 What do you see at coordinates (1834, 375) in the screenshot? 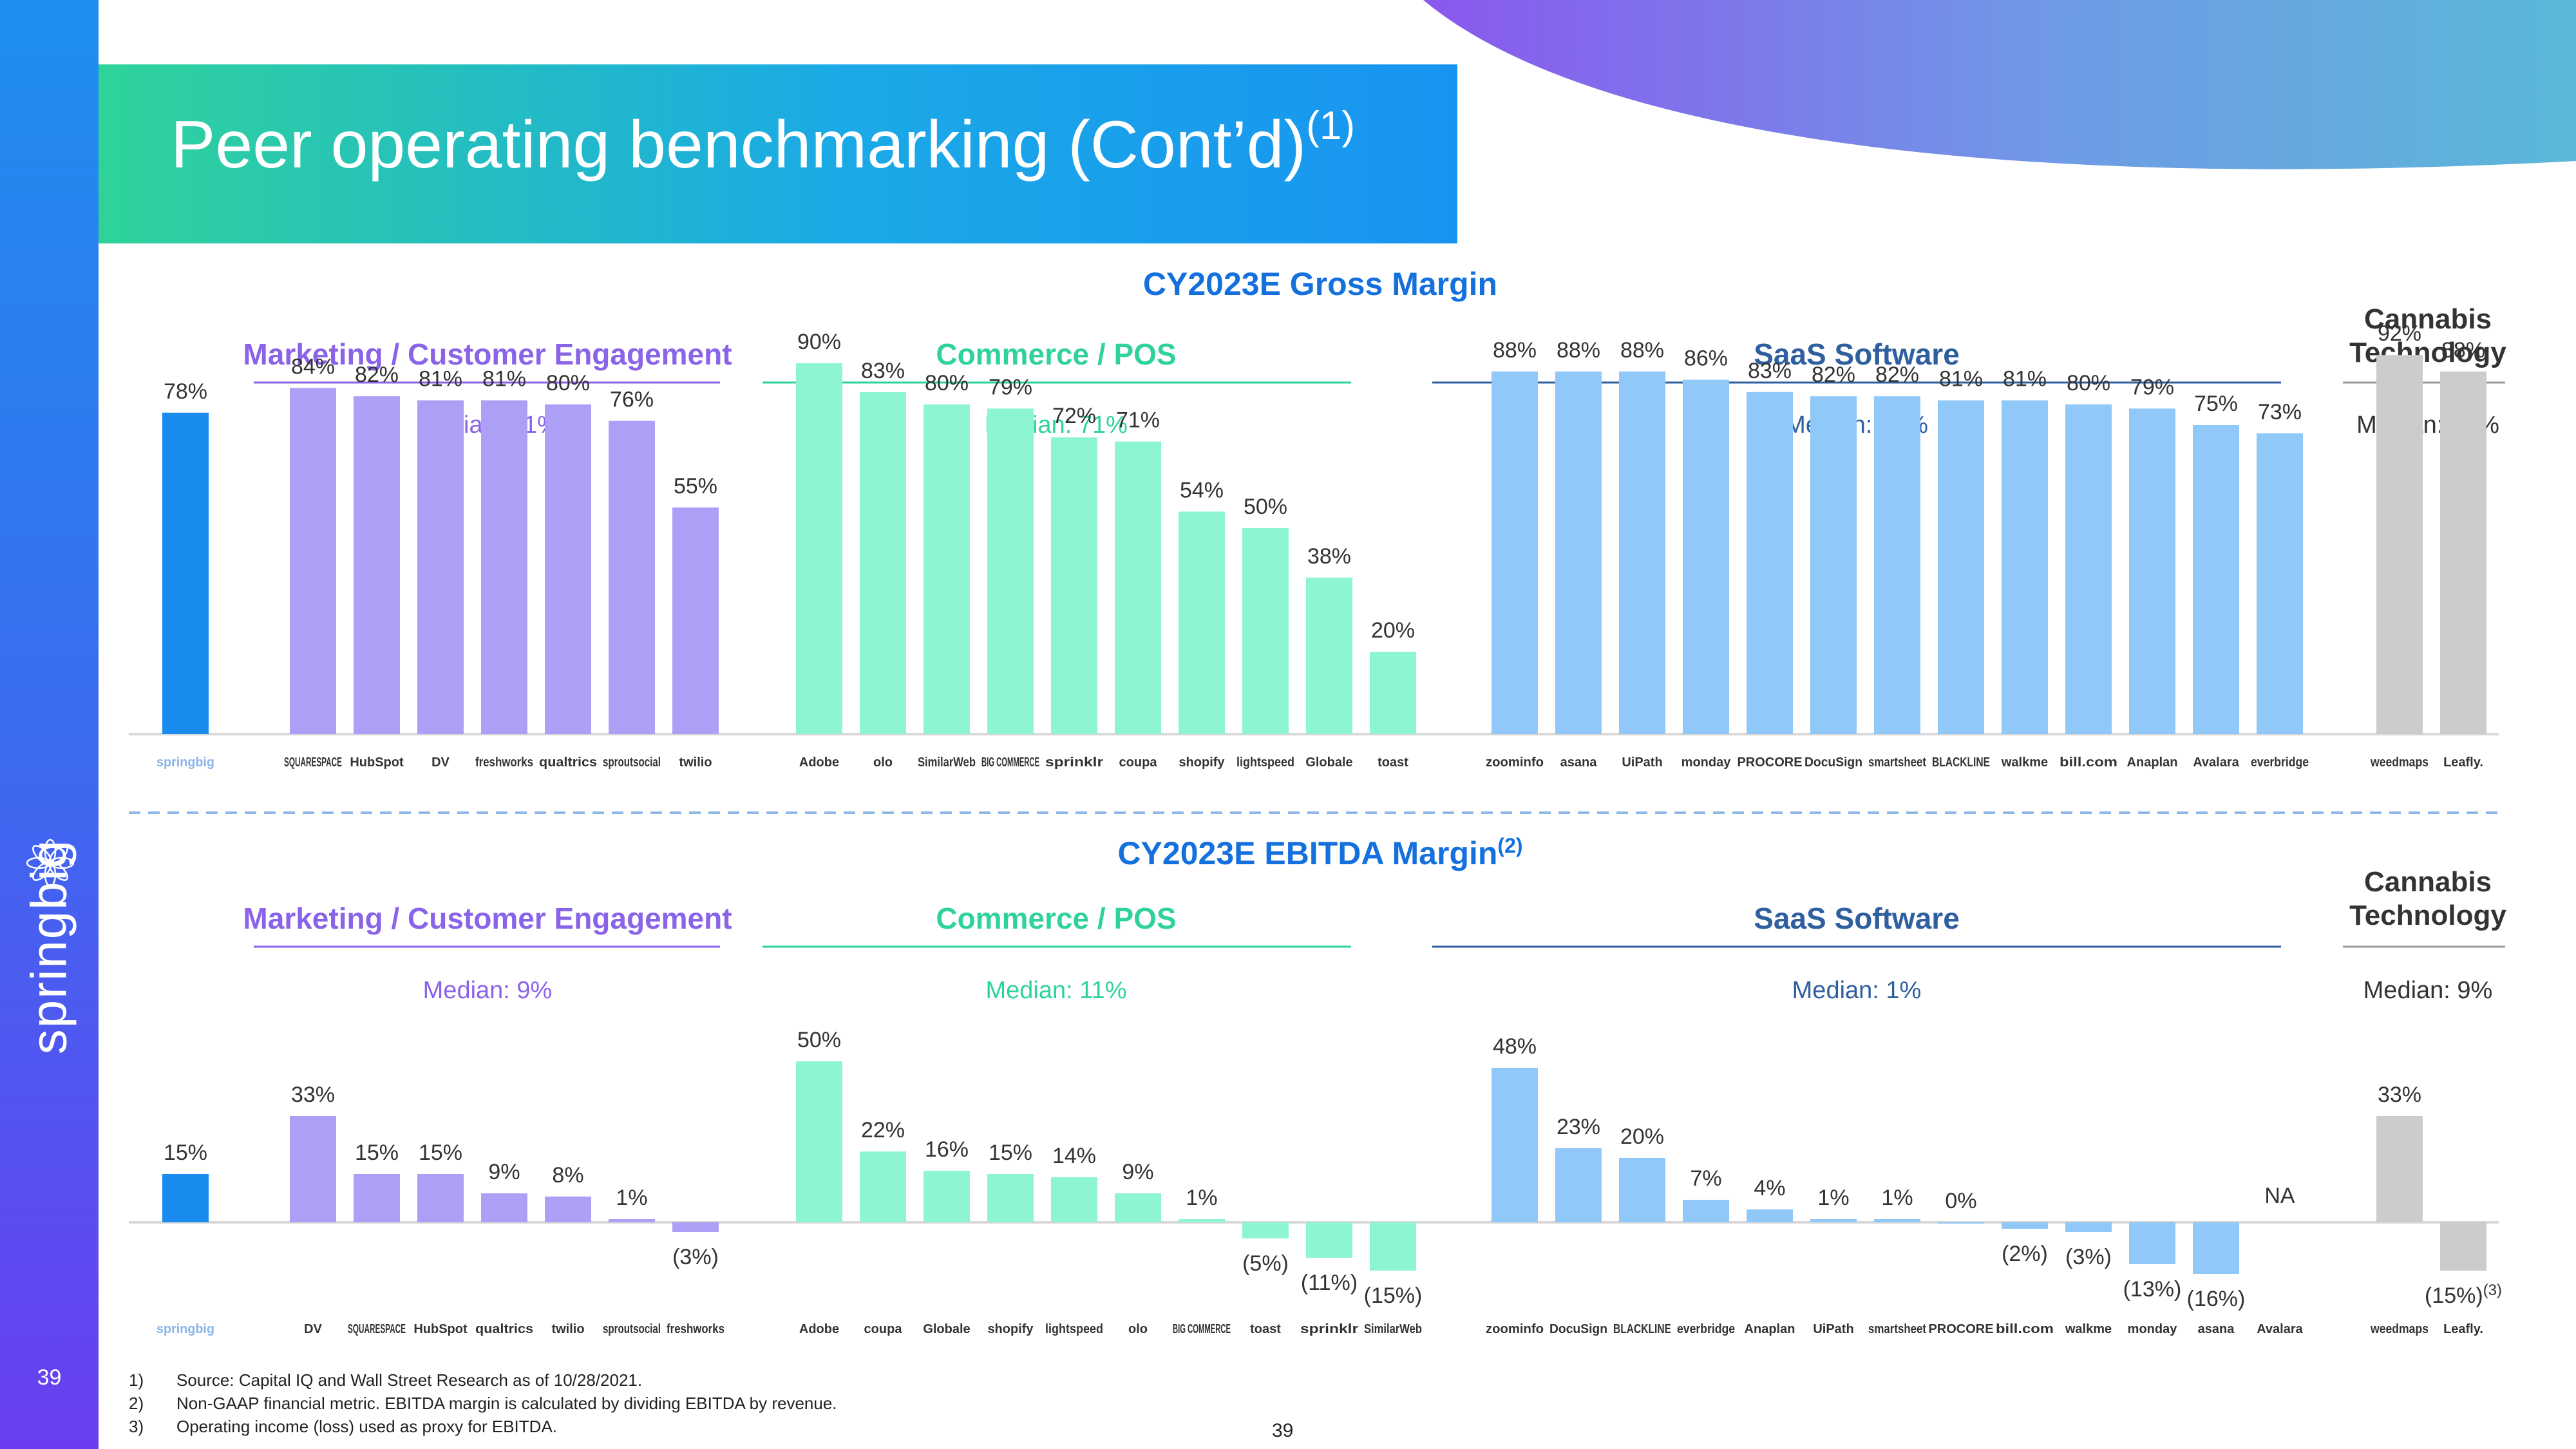
I see `data-label-text: 82%` at bounding box center [1834, 375].